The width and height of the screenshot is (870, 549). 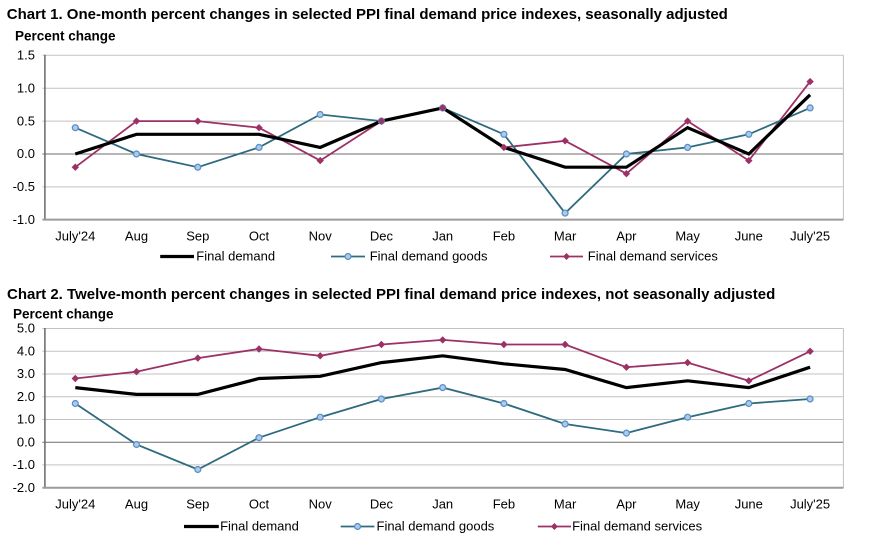 I want to click on svg-text: 3.0, so click(x=26, y=373).